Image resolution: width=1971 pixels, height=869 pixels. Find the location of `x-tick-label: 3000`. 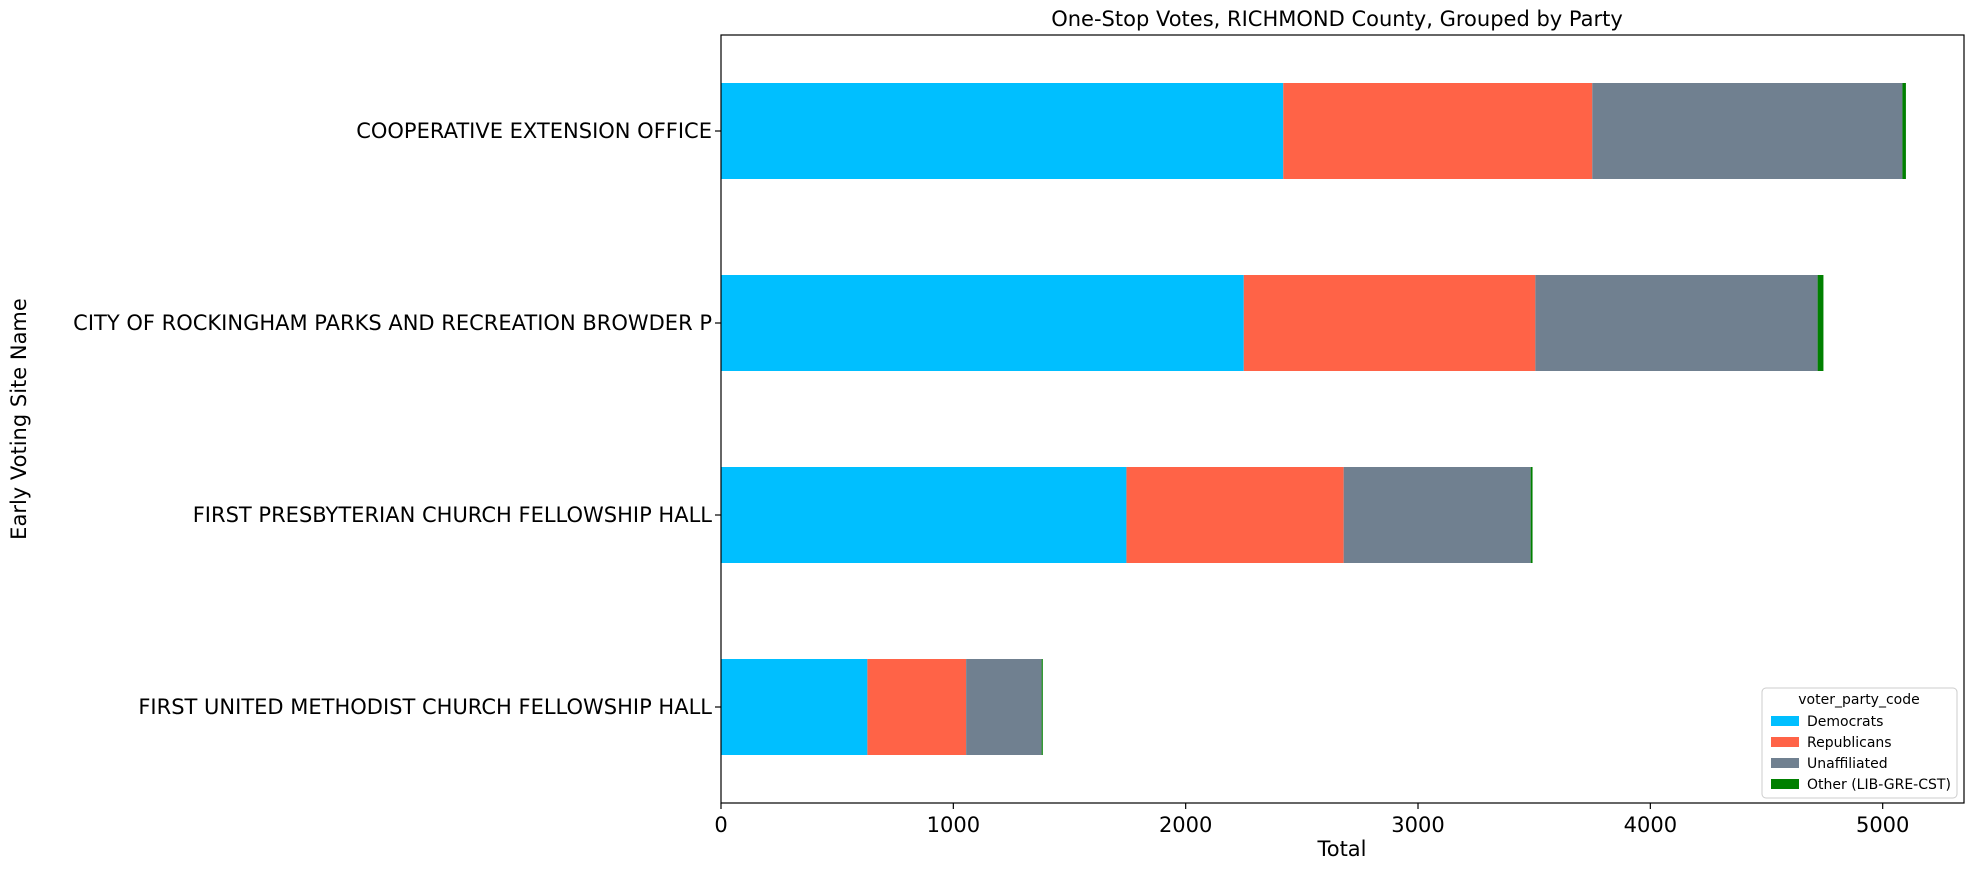

x-tick-label: 3000 is located at coordinates (1417, 825).